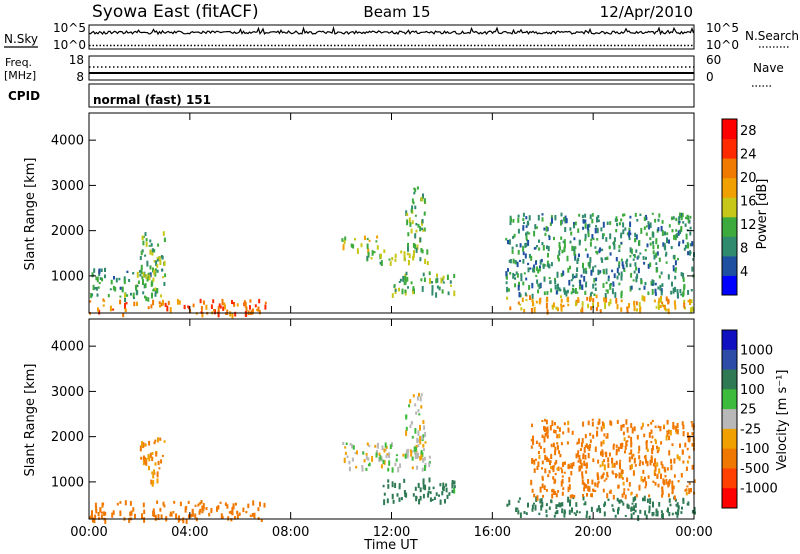 This screenshot has width=800, height=554. Describe the element at coordinates (748, 155) in the screenshot. I see `power-colorbar-tick: 24` at that location.